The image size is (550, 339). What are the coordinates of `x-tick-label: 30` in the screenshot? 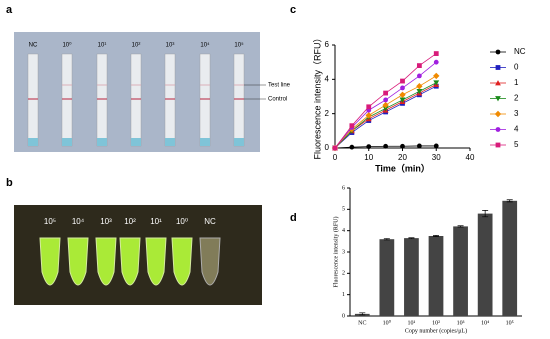 It's located at (436, 157).